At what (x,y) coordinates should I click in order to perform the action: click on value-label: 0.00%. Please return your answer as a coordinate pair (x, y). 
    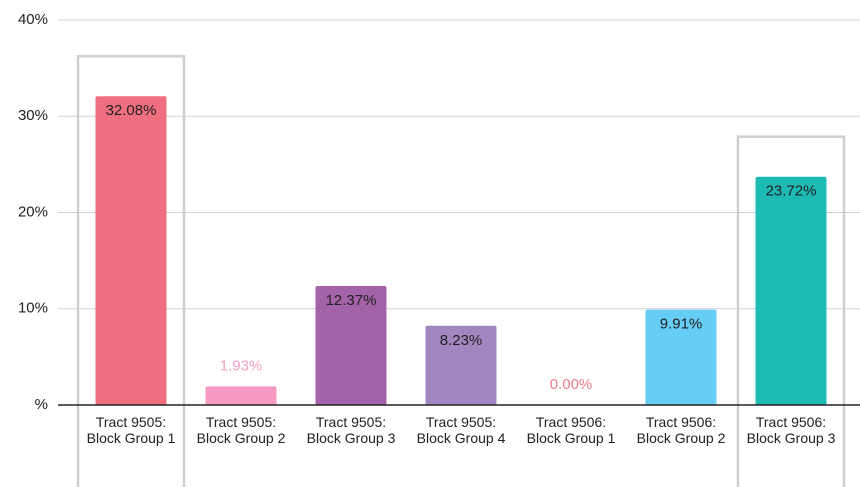
    Looking at the image, I should click on (571, 384).